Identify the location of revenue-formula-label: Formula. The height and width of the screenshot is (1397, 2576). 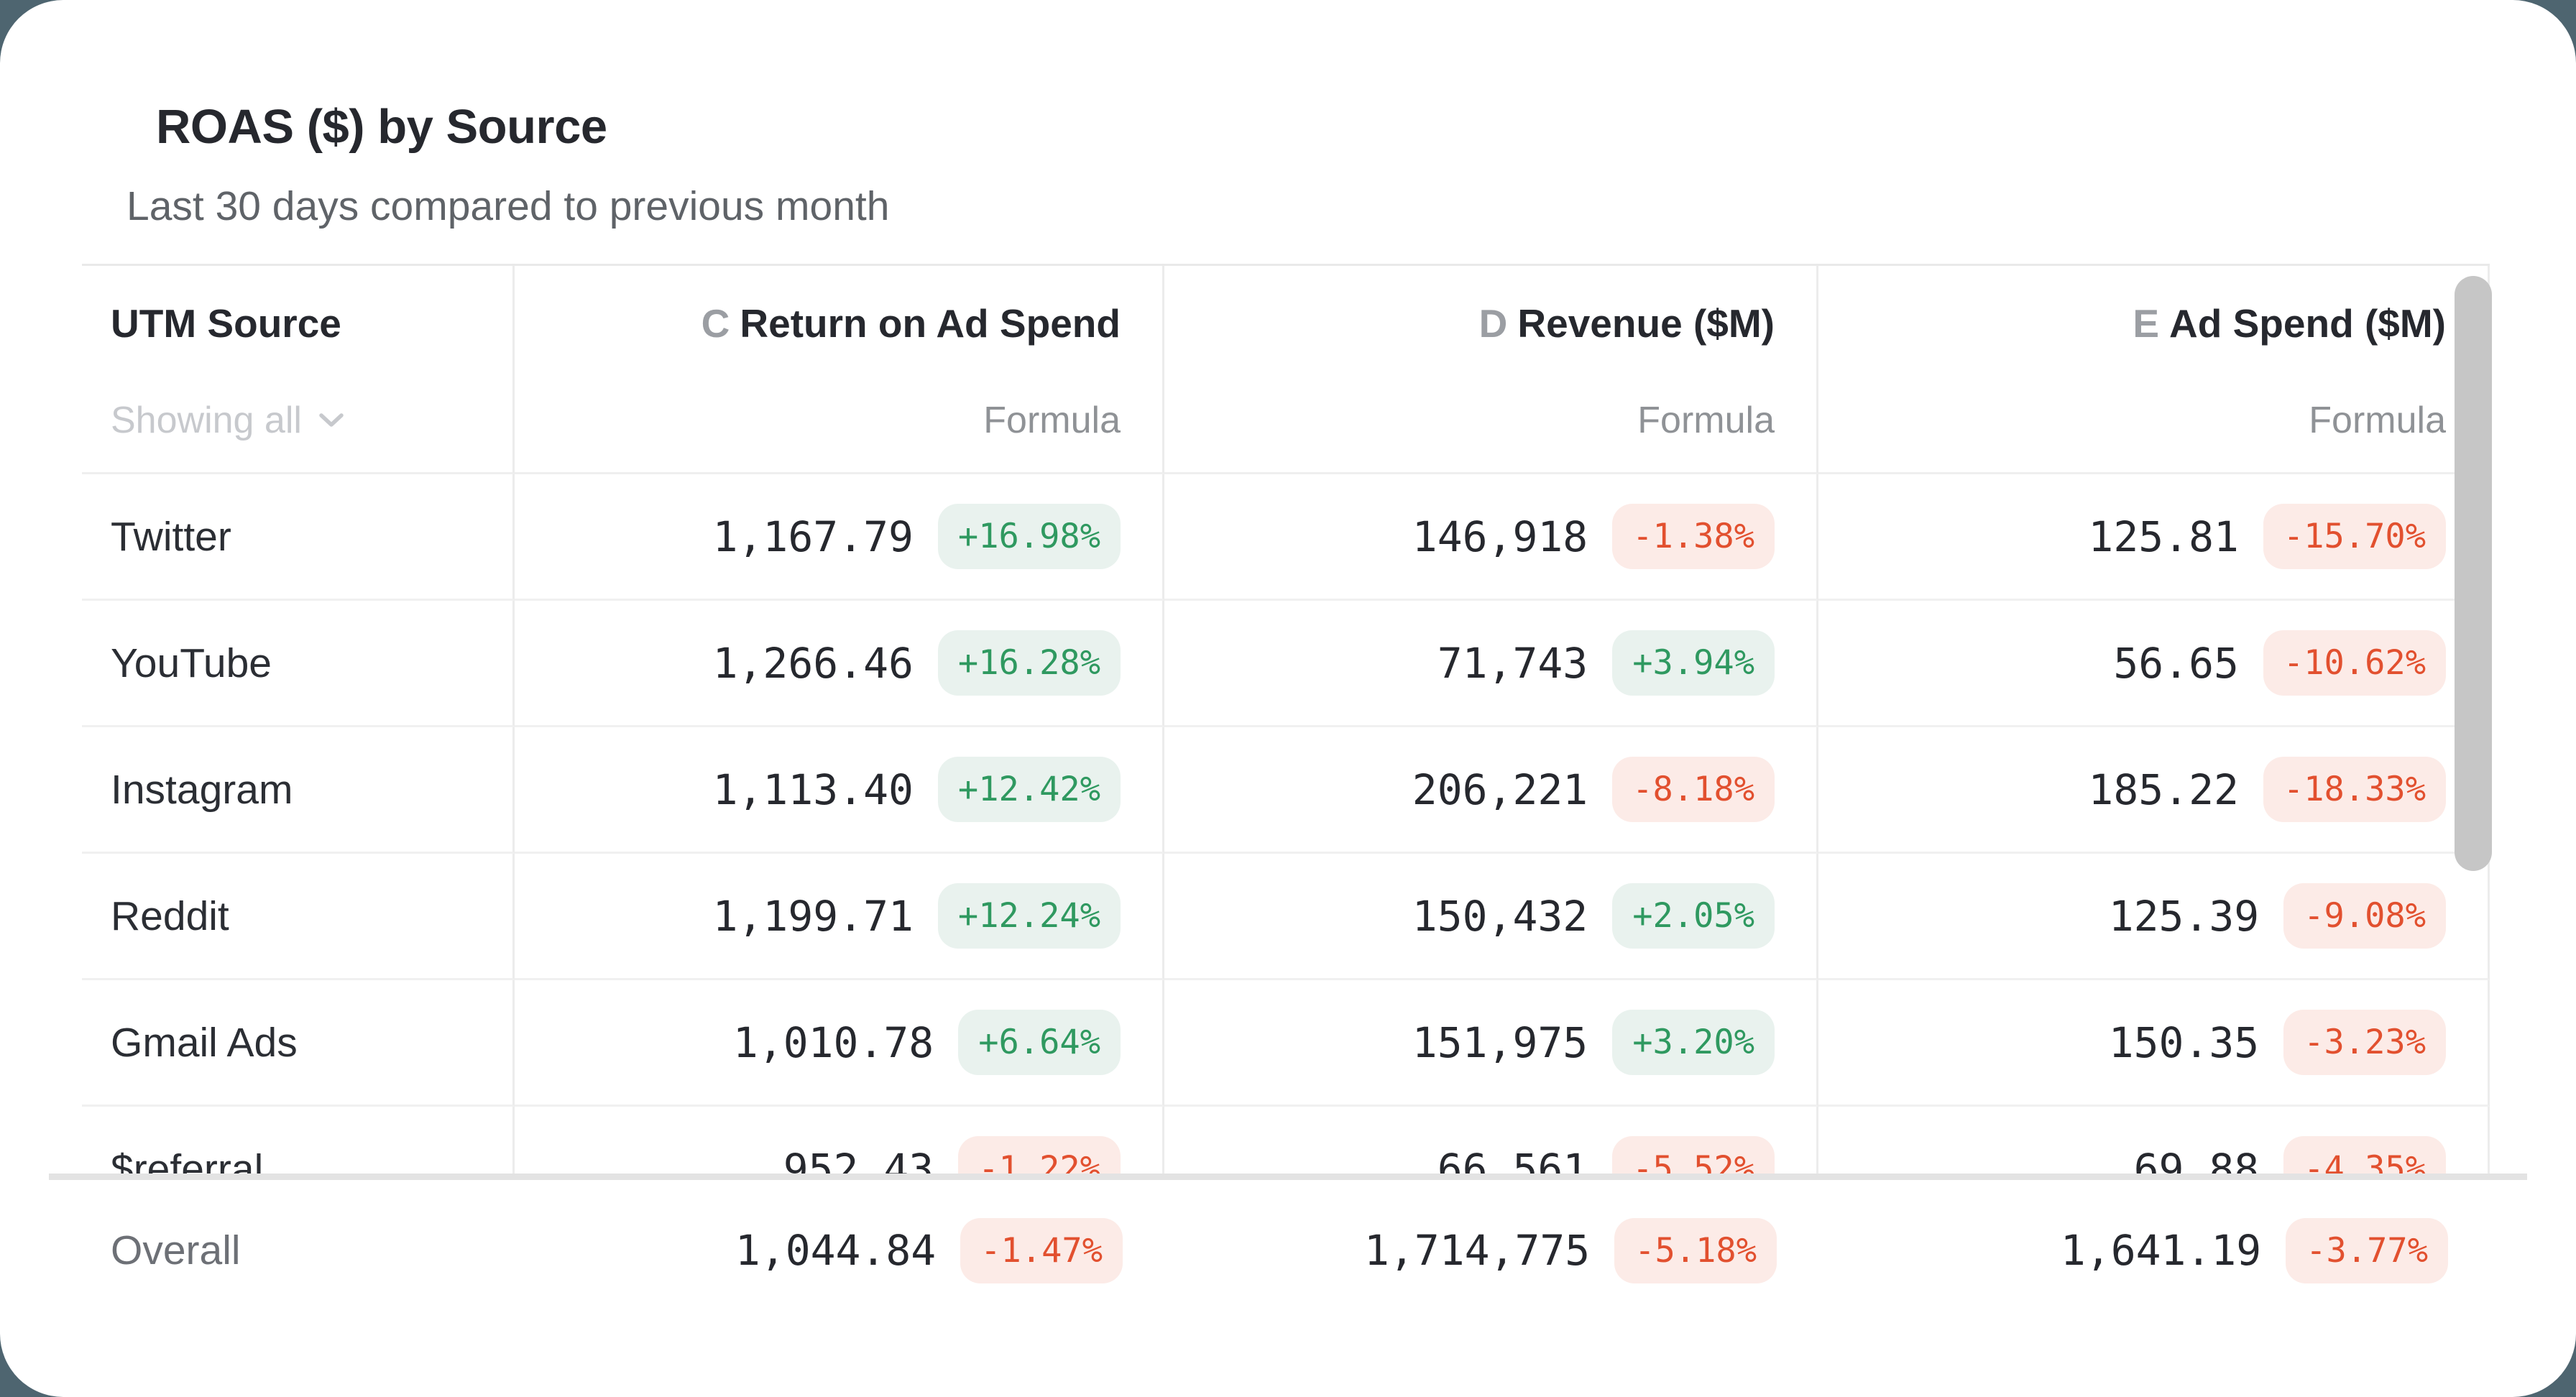
(1706, 421).